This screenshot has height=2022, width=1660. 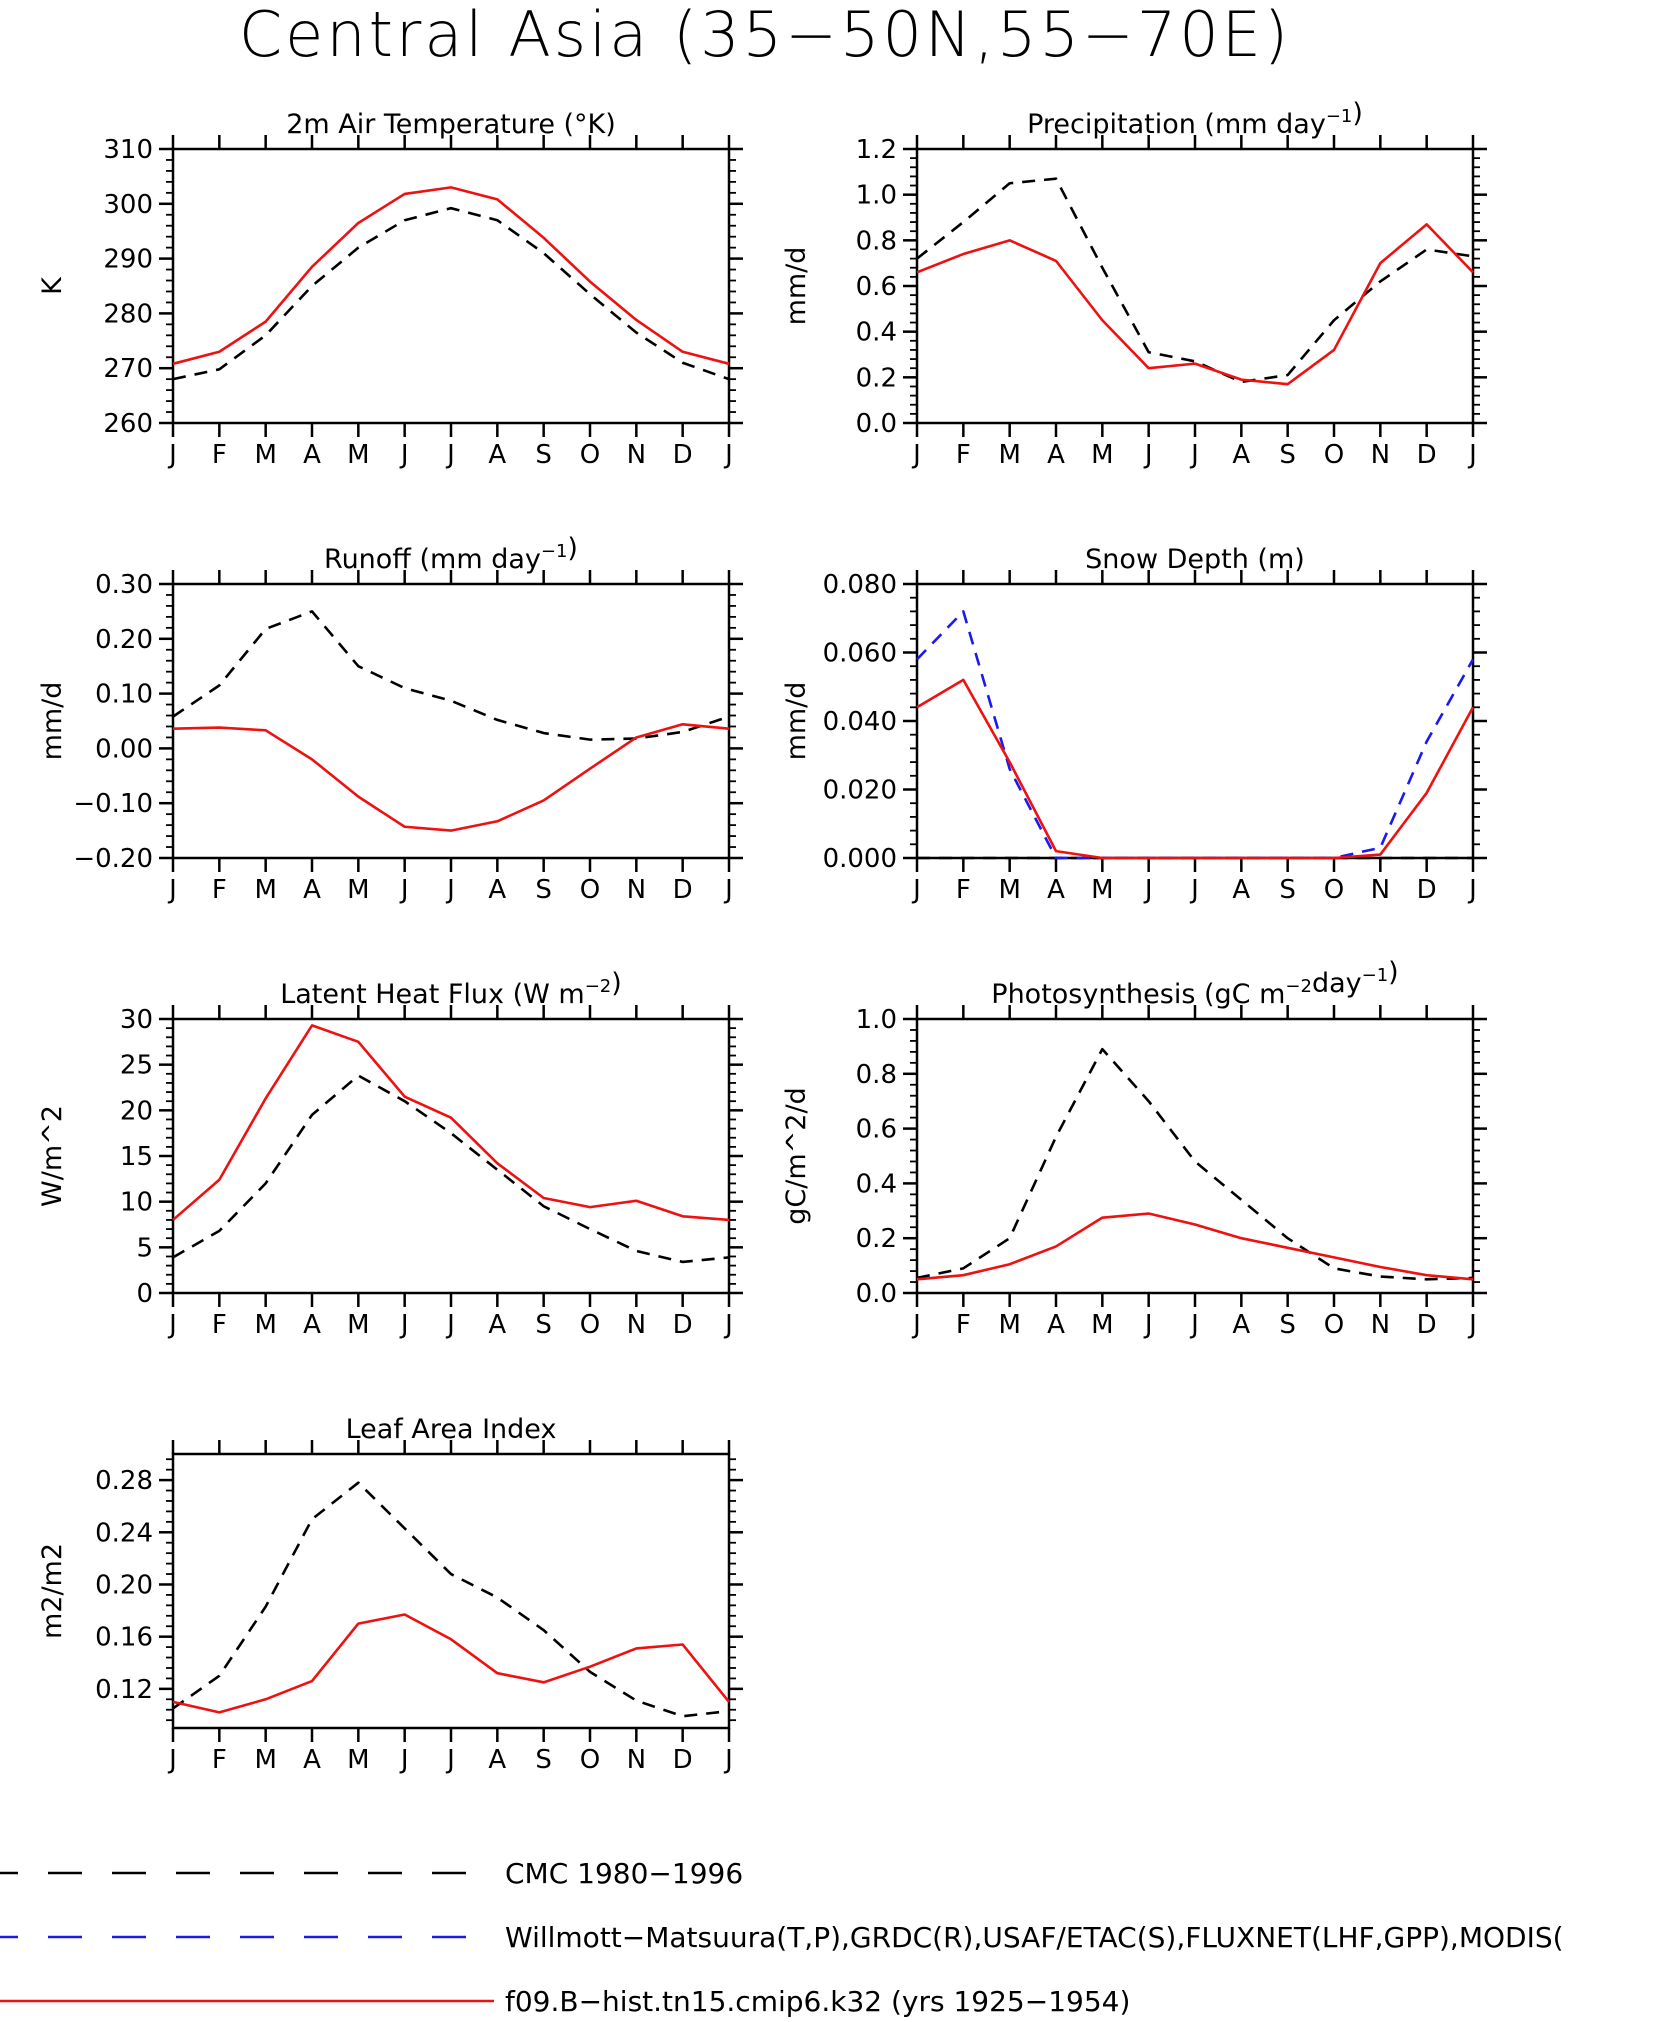 I want to click on y-tick-label: 270, so click(x=128, y=369).